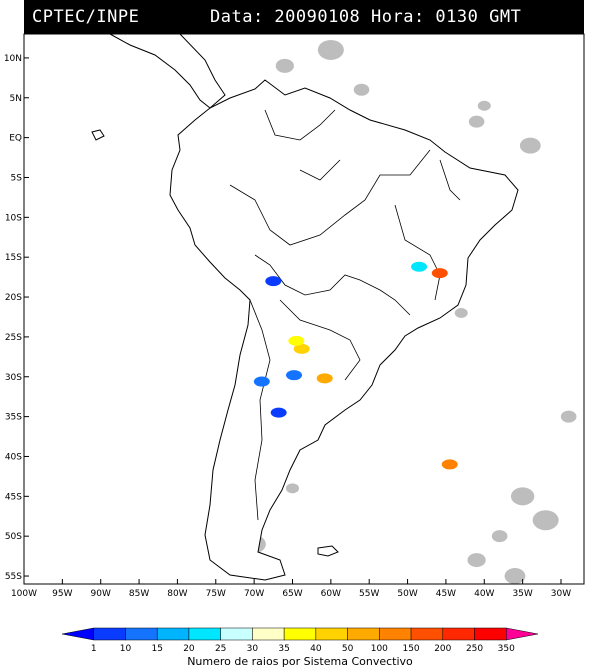 This screenshot has width=600, height=670. Describe the element at coordinates (506, 649) in the screenshot. I see `legend-value-label: 350` at that location.